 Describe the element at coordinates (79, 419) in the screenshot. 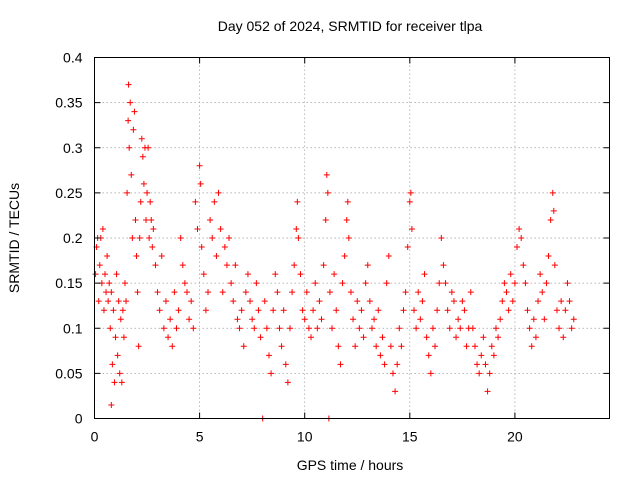

I see `y-tick-label: 0` at that location.